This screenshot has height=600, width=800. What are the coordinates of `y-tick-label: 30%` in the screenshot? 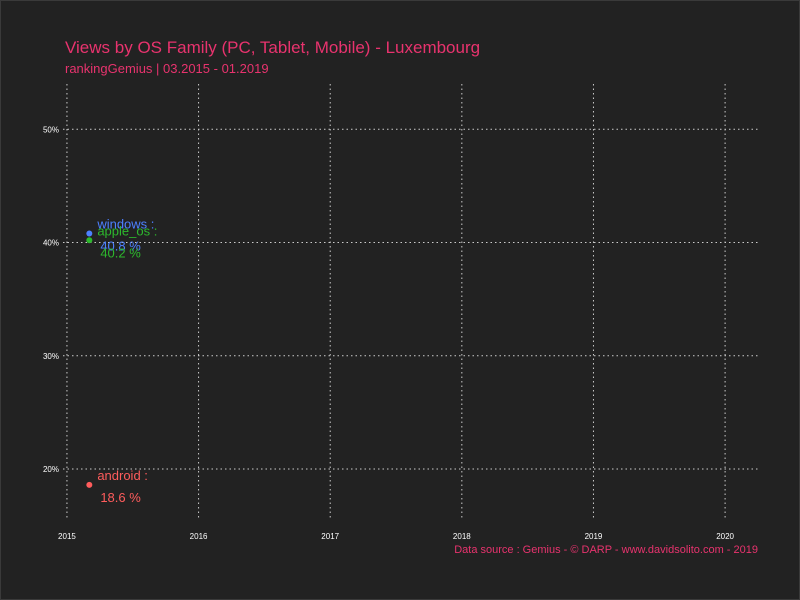 It's located at (51, 356).